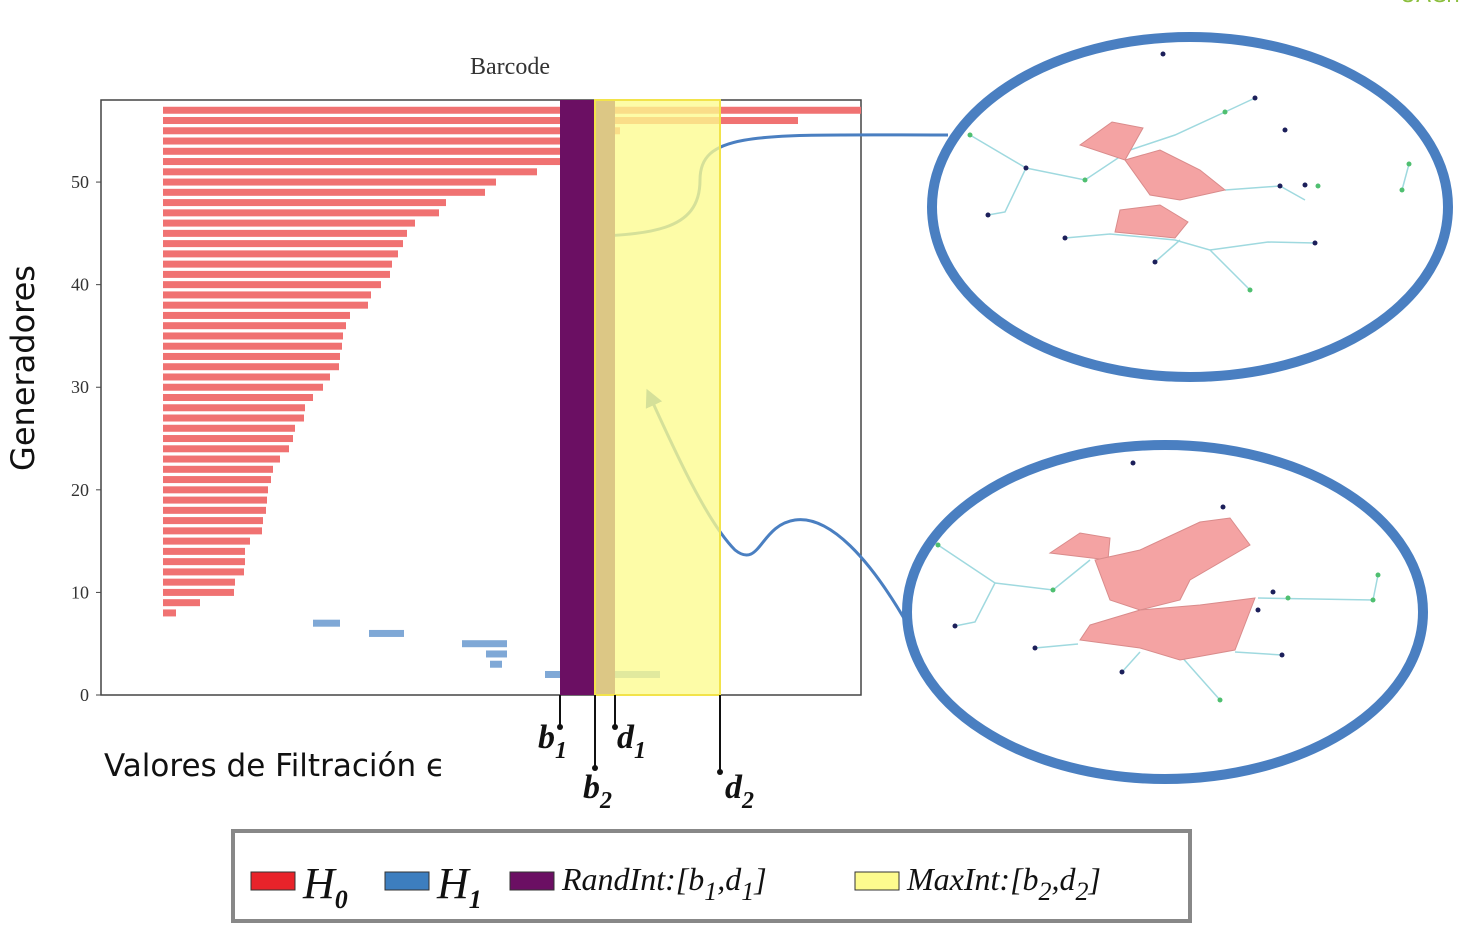 This screenshot has width=1465, height=946. Describe the element at coordinates (1430, 4) in the screenshot. I see `corner-logo: UACh` at that location.